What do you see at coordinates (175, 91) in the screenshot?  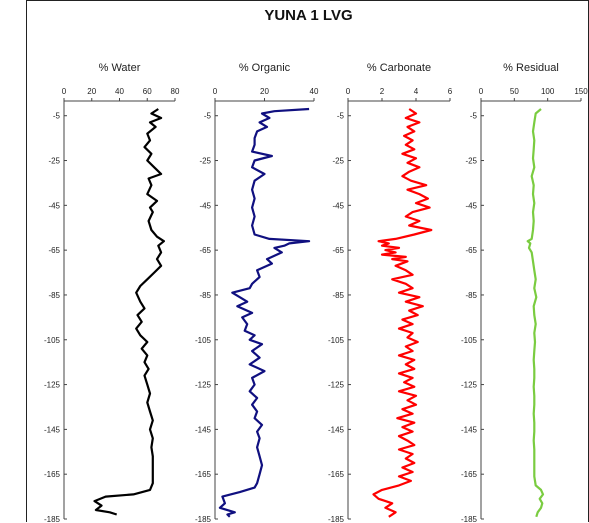 I see `x-tick-label: 80` at bounding box center [175, 91].